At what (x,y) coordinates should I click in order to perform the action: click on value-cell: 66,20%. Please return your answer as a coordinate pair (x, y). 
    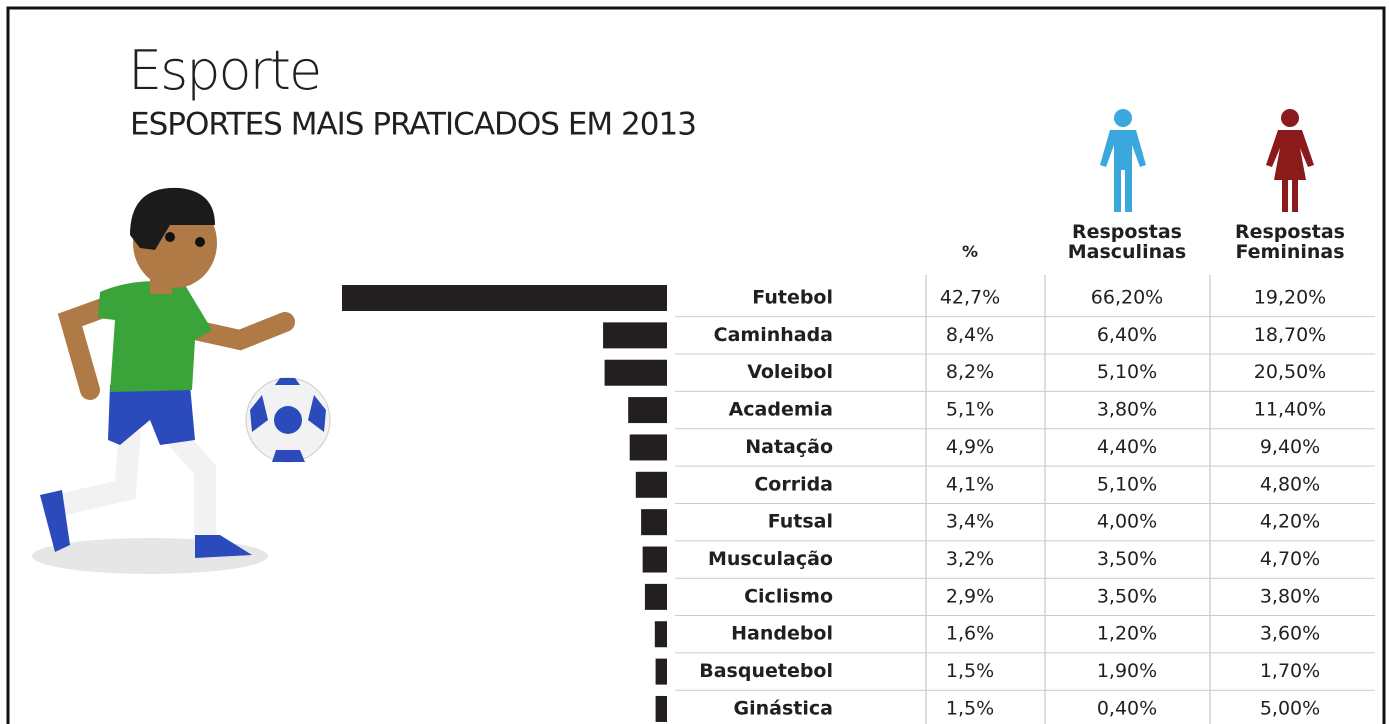
    Looking at the image, I should click on (1127, 298).